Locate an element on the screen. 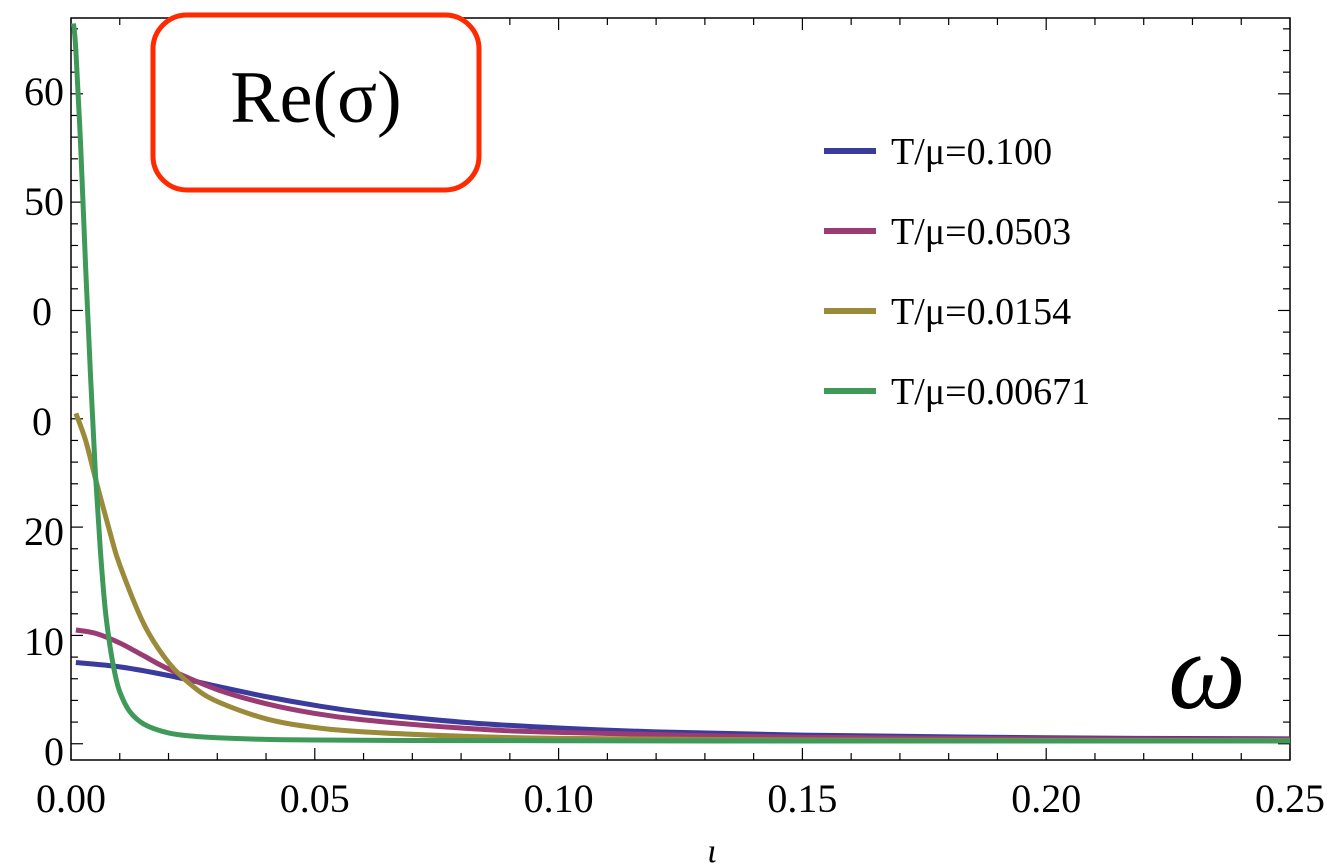  x-axis-label: ω is located at coordinates (1207, 671).